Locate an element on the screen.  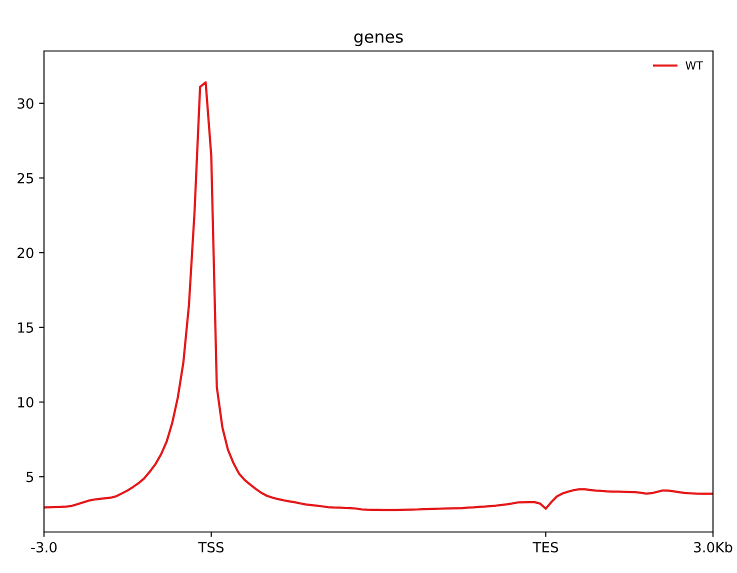
legend-label: WT is located at coordinates (695, 65).